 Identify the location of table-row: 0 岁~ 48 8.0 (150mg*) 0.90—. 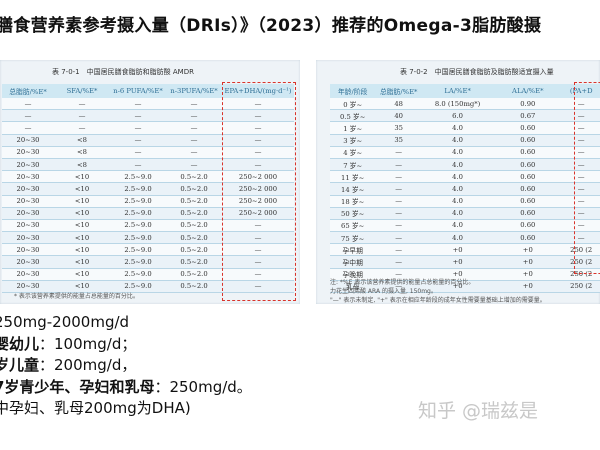
(465, 104).